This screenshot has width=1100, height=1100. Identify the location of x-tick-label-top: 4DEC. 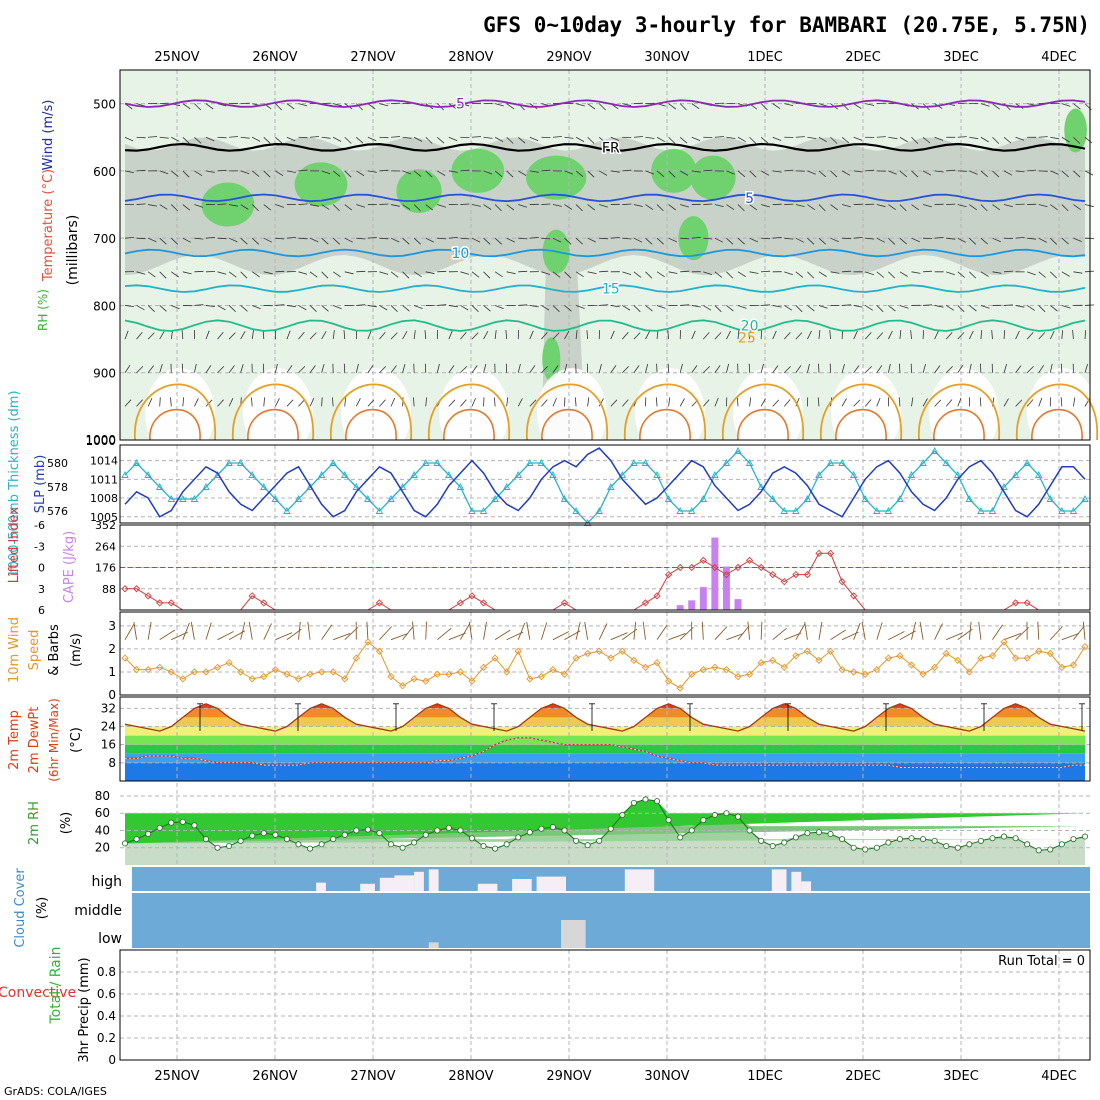
(1059, 57).